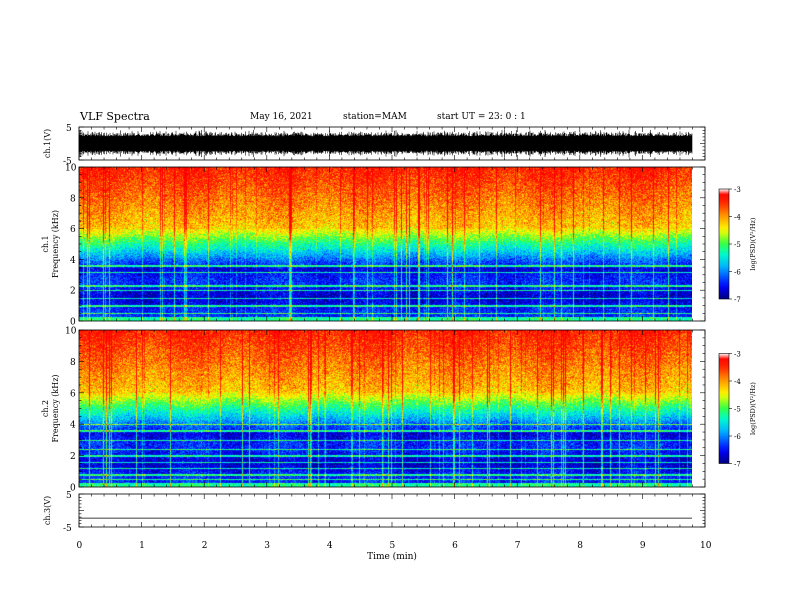  What do you see at coordinates (45, 408) in the screenshot?
I see `y-axis-label-channel: ch.2` at bounding box center [45, 408].